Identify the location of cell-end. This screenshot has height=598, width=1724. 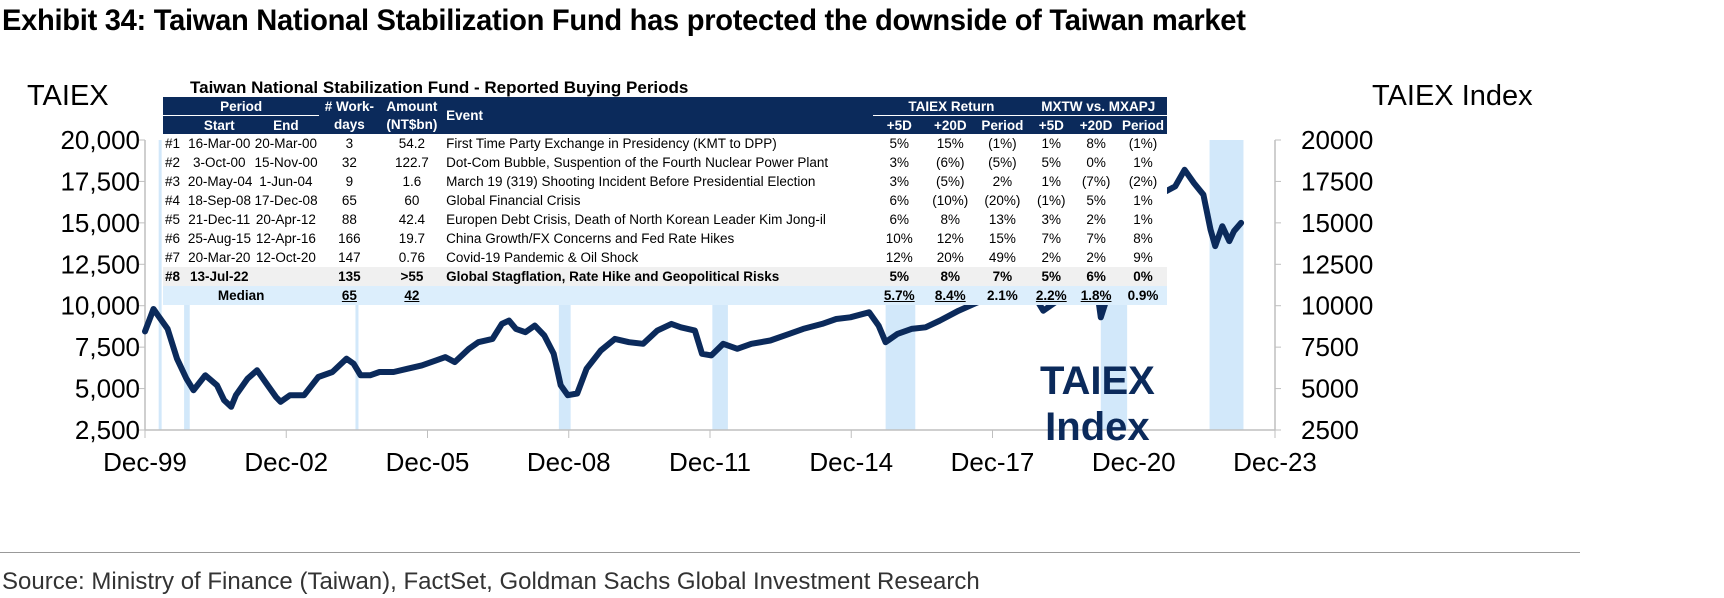
(286, 276).